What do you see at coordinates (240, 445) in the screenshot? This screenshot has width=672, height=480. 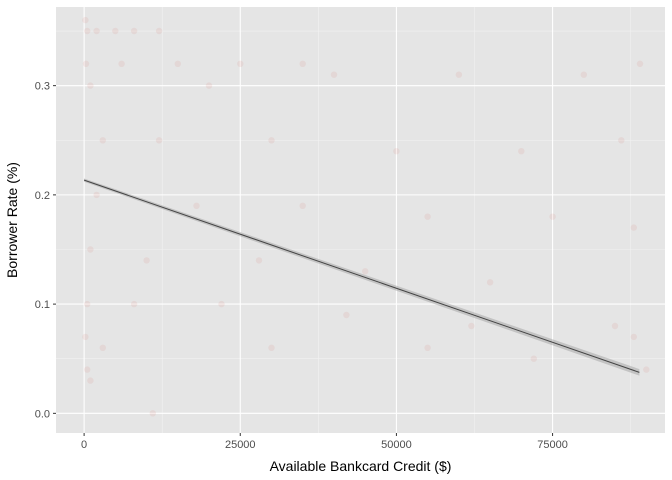 I see `x-tick-label: 25000` at bounding box center [240, 445].